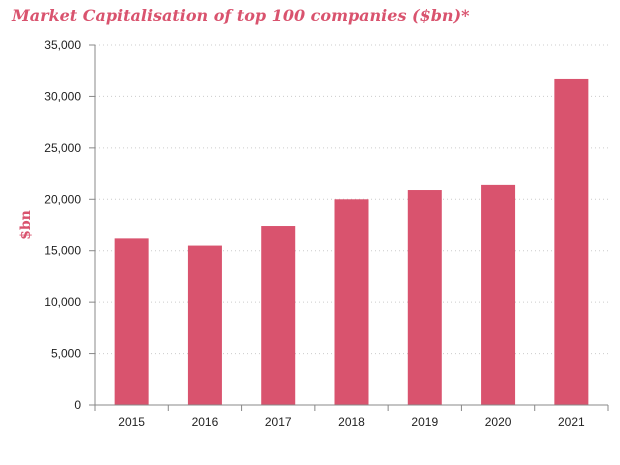 The width and height of the screenshot is (620, 465). What do you see at coordinates (62, 302) in the screenshot?
I see `y-tick-label: 10,000` at bounding box center [62, 302].